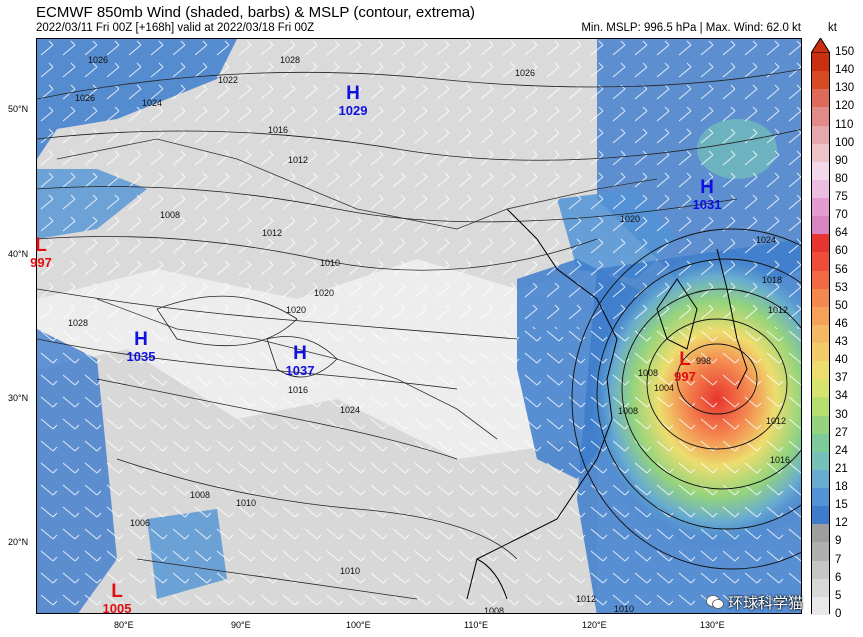 The width and height of the screenshot is (863, 637). What do you see at coordinates (841, 269) in the screenshot?
I see `colorbar-tick-label: 56` at bounding box center [841, 269].